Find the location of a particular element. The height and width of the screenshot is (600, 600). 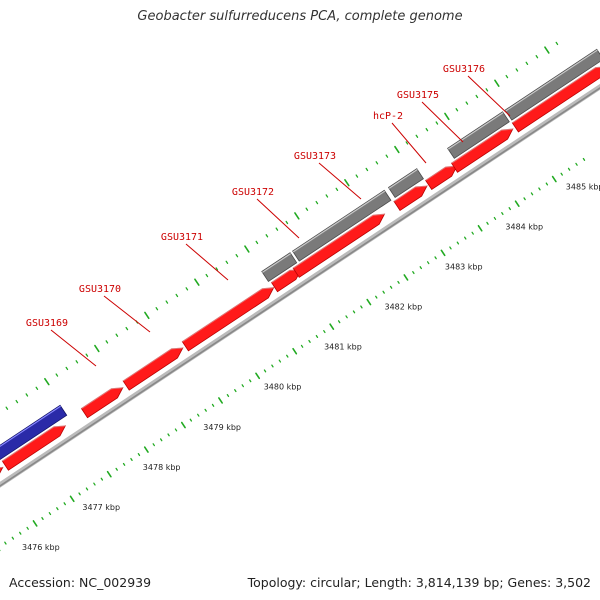

gene-label-1: GSU3169 is located at coordinates (47, 323).